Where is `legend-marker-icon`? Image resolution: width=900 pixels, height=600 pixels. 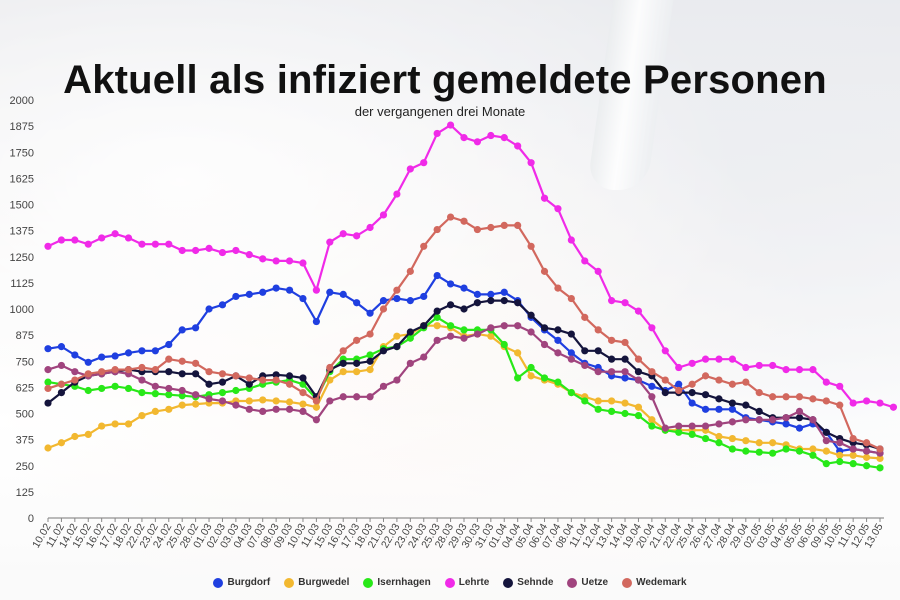 legend-marker-icon is located at coordinates (218, 582).